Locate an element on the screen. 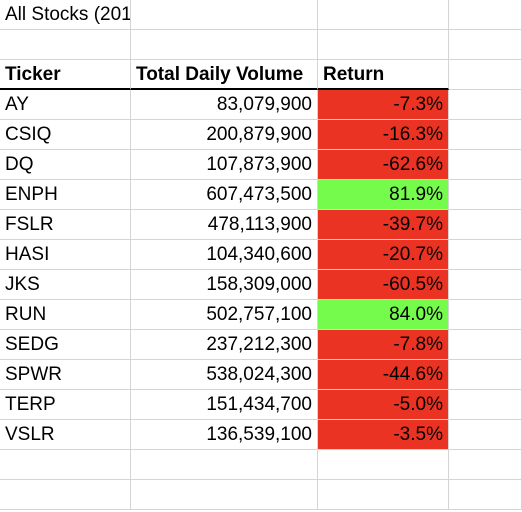  volume-cell: 237,212,300 is located at coordinates (224, 345).